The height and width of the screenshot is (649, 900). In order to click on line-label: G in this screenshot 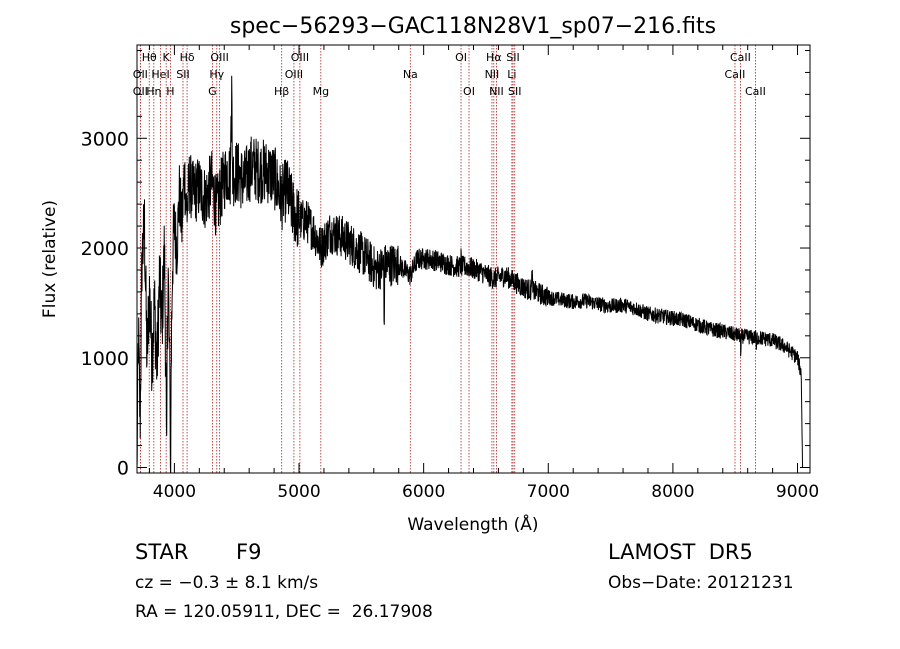, I will do `click(212, 91)`.